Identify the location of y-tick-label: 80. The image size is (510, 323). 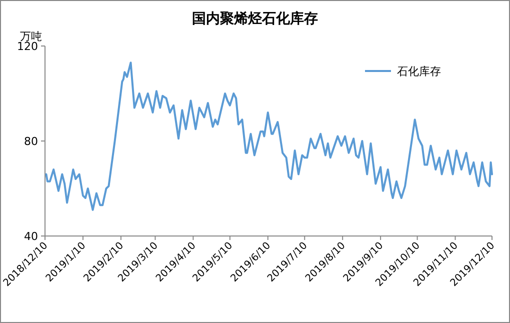
(31, 141).